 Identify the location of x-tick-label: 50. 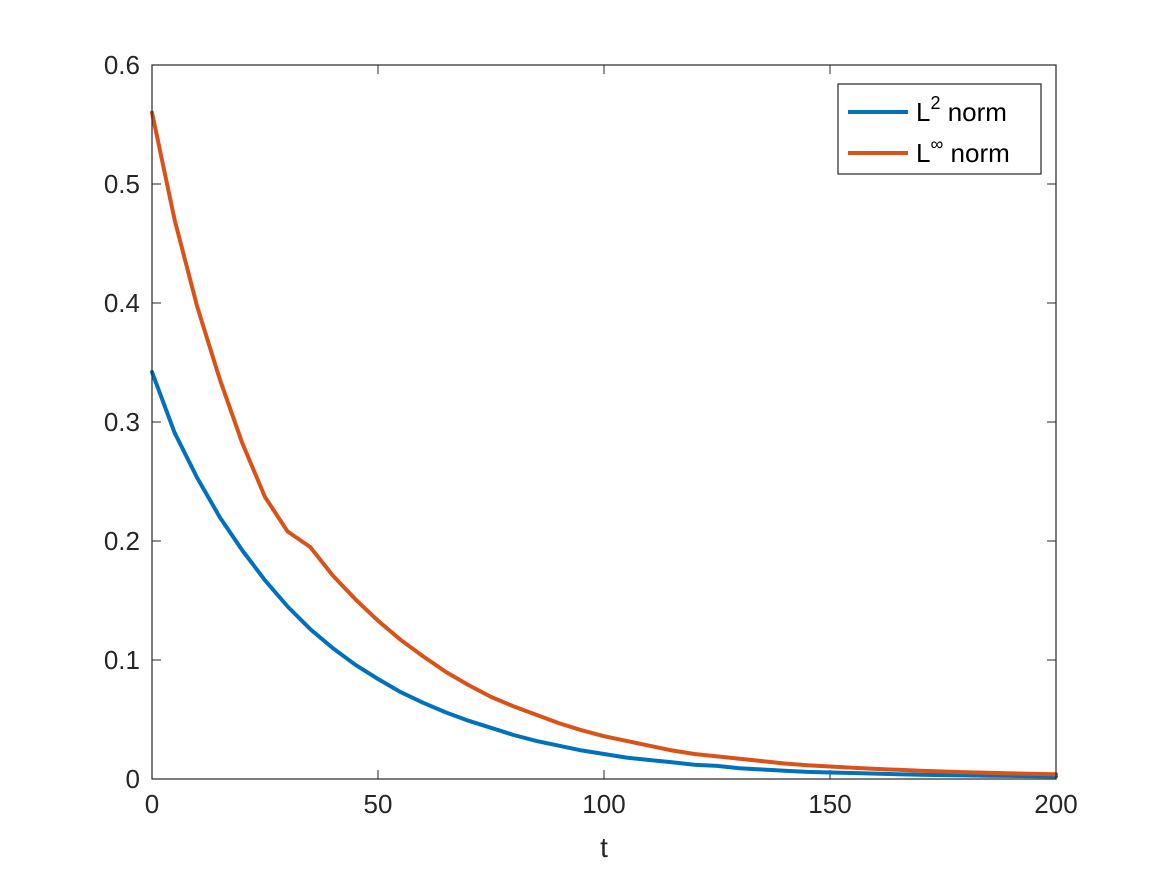
(378, 804).